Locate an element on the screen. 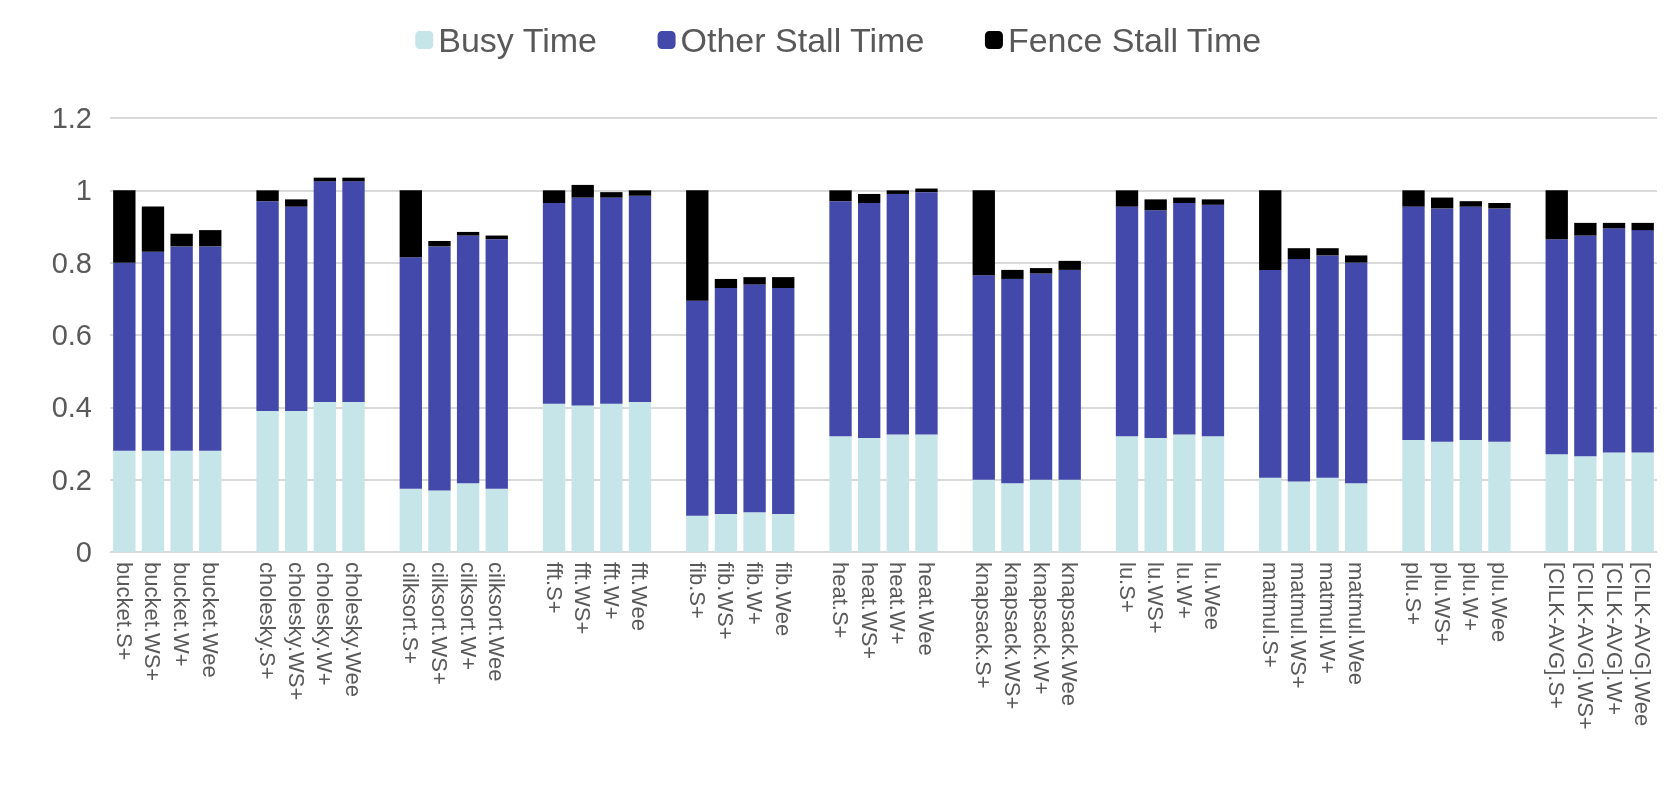  x-tick-label: plu.S+ is located at coordinates (1413, 593).